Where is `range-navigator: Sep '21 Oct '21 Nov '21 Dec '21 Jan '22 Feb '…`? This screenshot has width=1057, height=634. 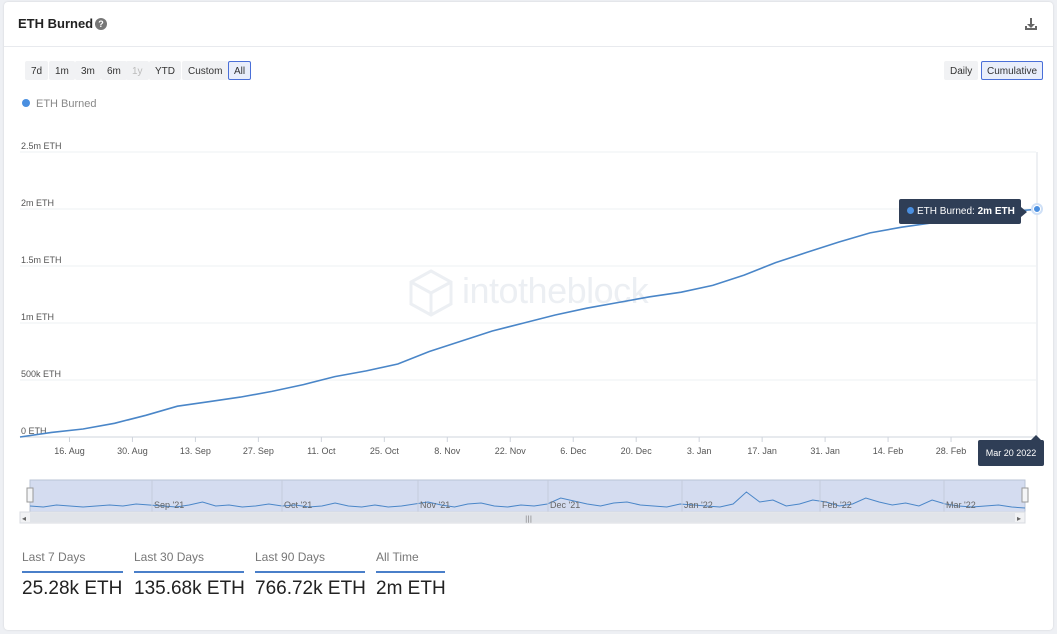 range-navigator: Sep '21 Oct '21 Nov '21 Dec '21 Jan '22 Feb '… is located at coordinates (528, 501).